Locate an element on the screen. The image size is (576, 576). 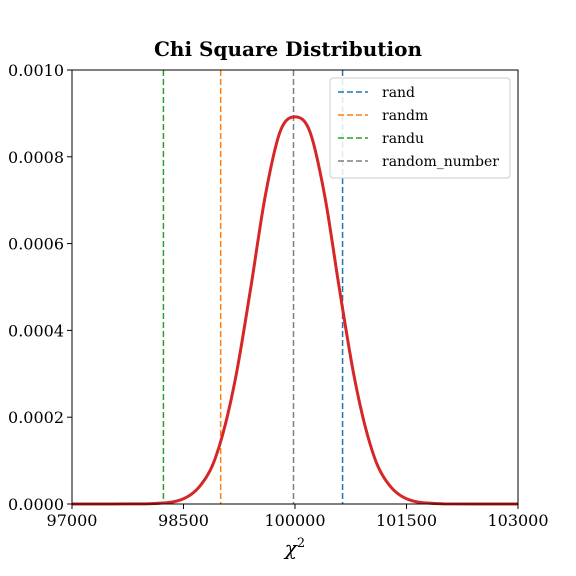
x-tick-label: 100000 is located at coordinates (294, 520).